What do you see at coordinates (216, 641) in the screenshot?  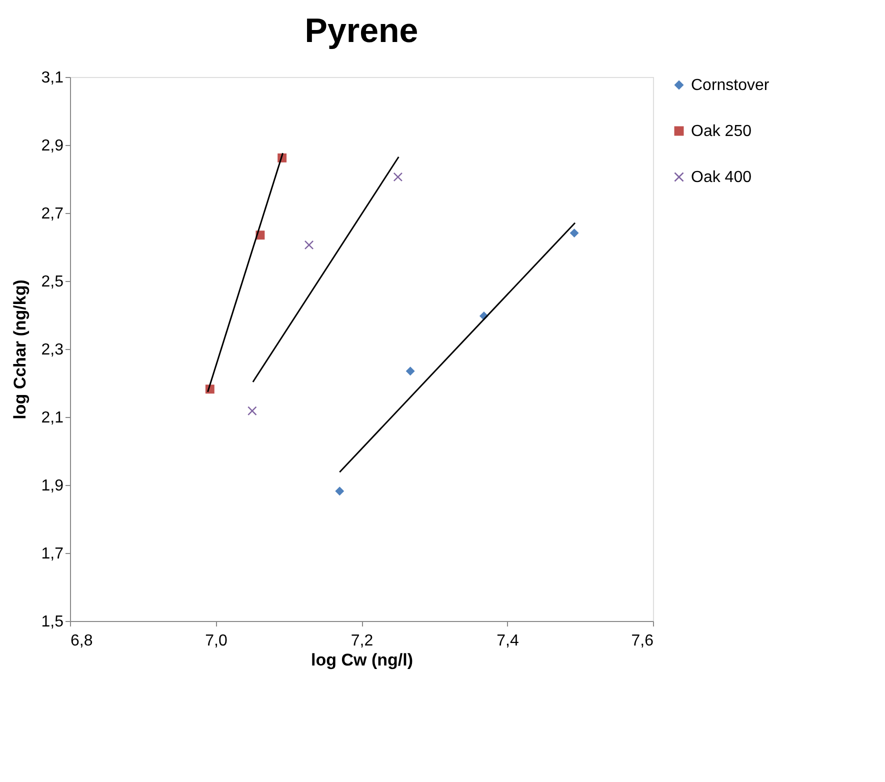 I see `x-tick-label: 7,0` at bounding box center [216, 641].